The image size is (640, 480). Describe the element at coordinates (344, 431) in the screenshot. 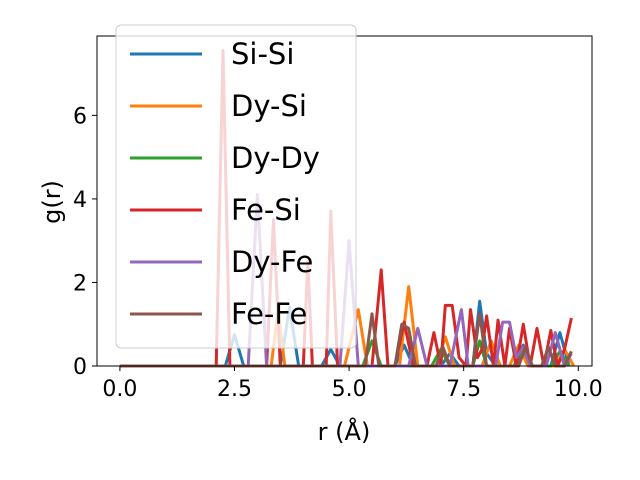

I see `x-axis-label: r (Å)` at that location.